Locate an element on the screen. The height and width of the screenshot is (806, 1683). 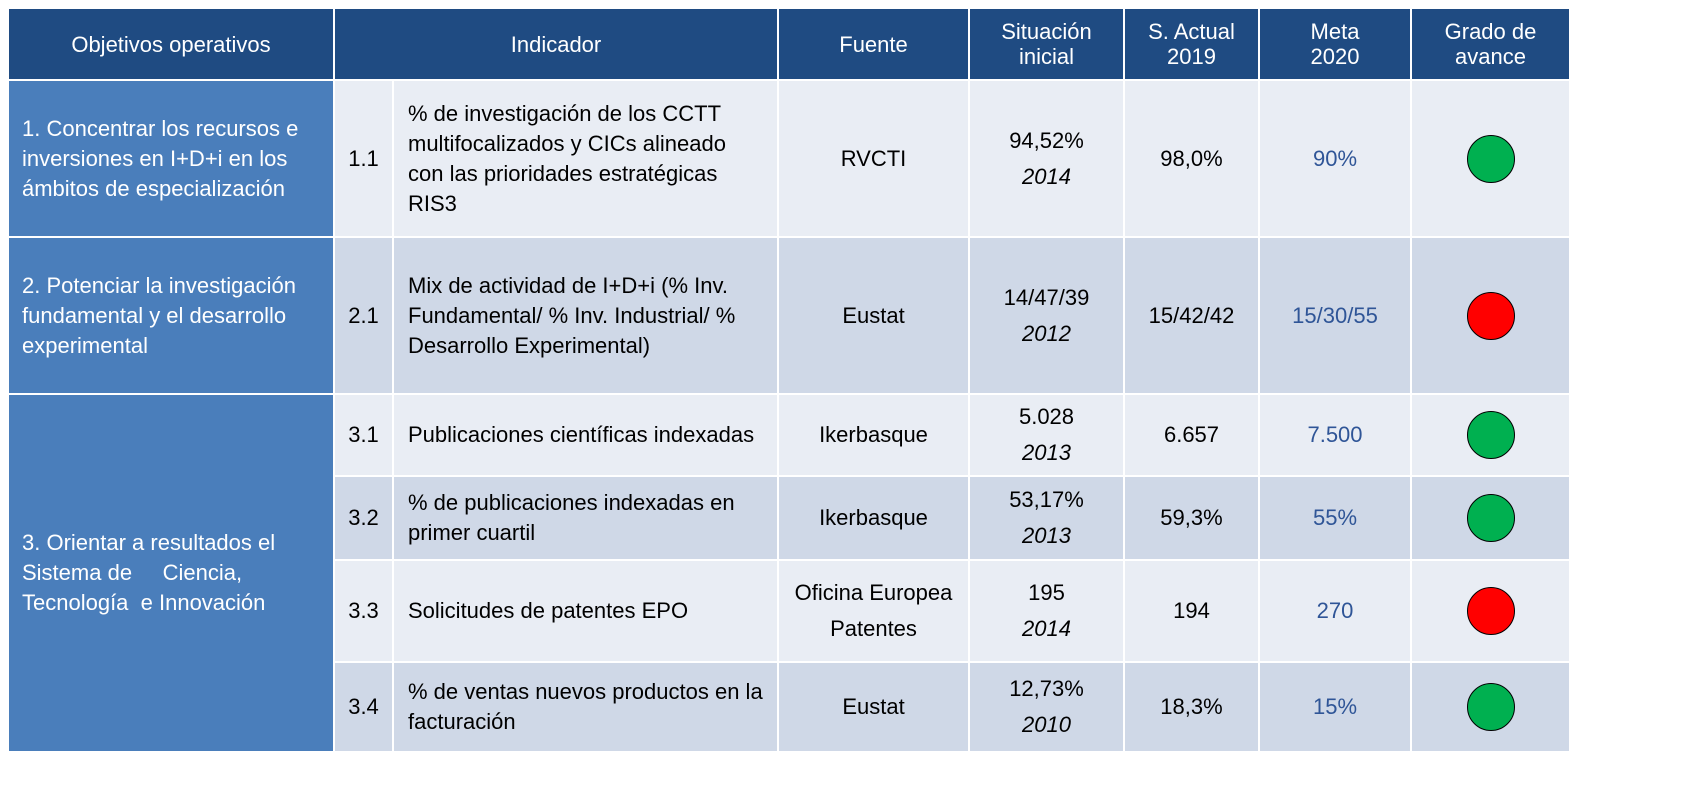
source: RVCTI is located at coordinates (873, 158).